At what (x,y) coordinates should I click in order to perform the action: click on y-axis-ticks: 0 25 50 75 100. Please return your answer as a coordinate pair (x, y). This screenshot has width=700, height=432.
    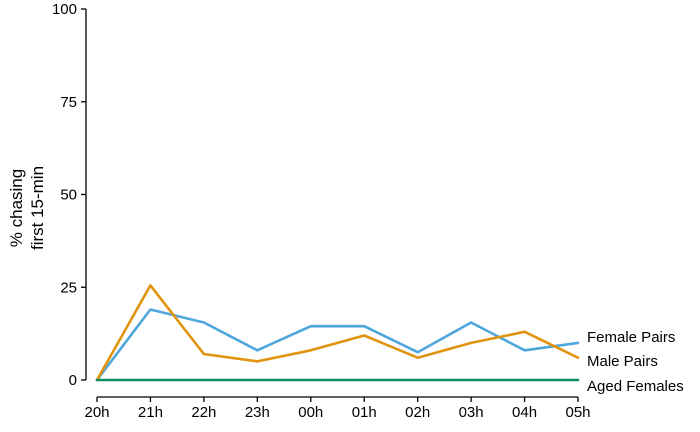
    Looking at the image, I should click on (69, 195).